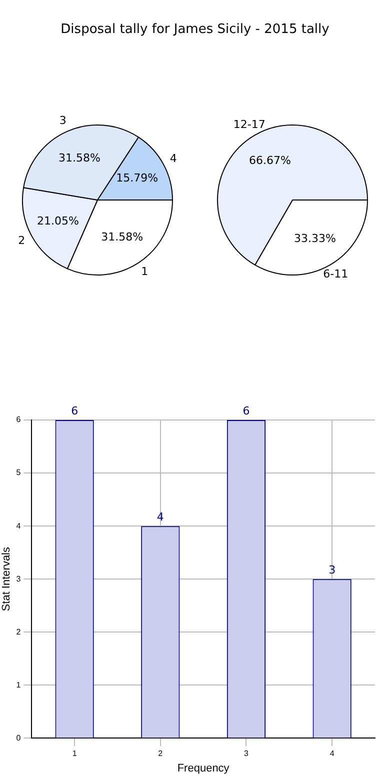 The image size is (390, 780). Describe the element at coordinates (161, 753) in the screenshot. I see `x-tick-label: 2` at that location.